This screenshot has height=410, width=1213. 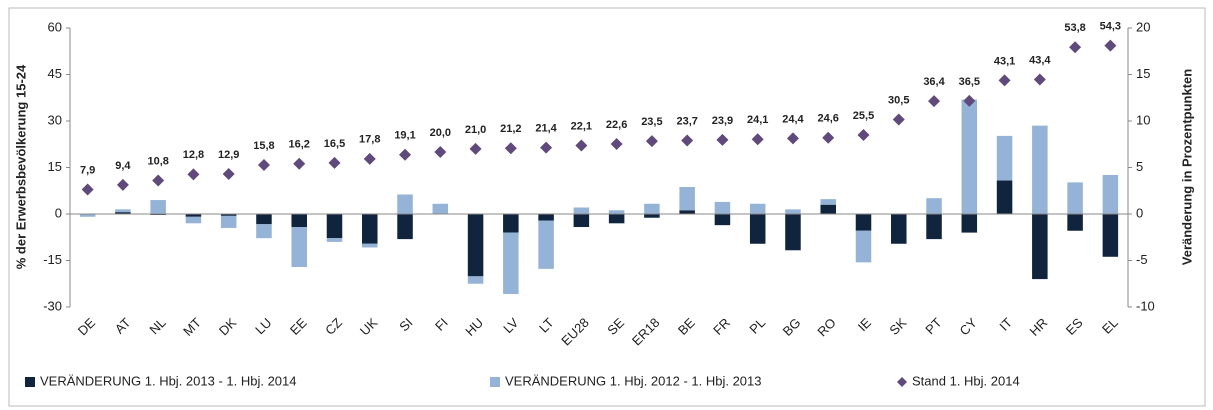 What do you see at coordinates (157, 161) in the screenshot?
I see `value-label: 10,8` at bounding box center [157, 161].